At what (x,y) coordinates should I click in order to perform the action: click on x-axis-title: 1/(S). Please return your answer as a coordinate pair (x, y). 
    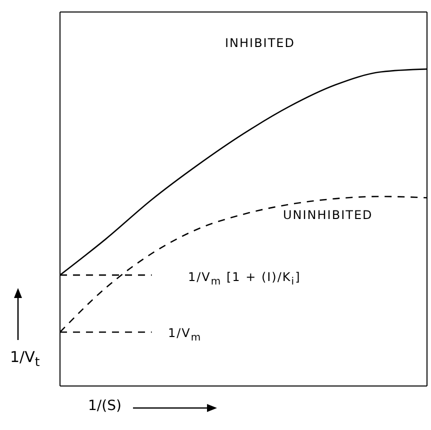
    Looking at the image, I should click on (105, 406).